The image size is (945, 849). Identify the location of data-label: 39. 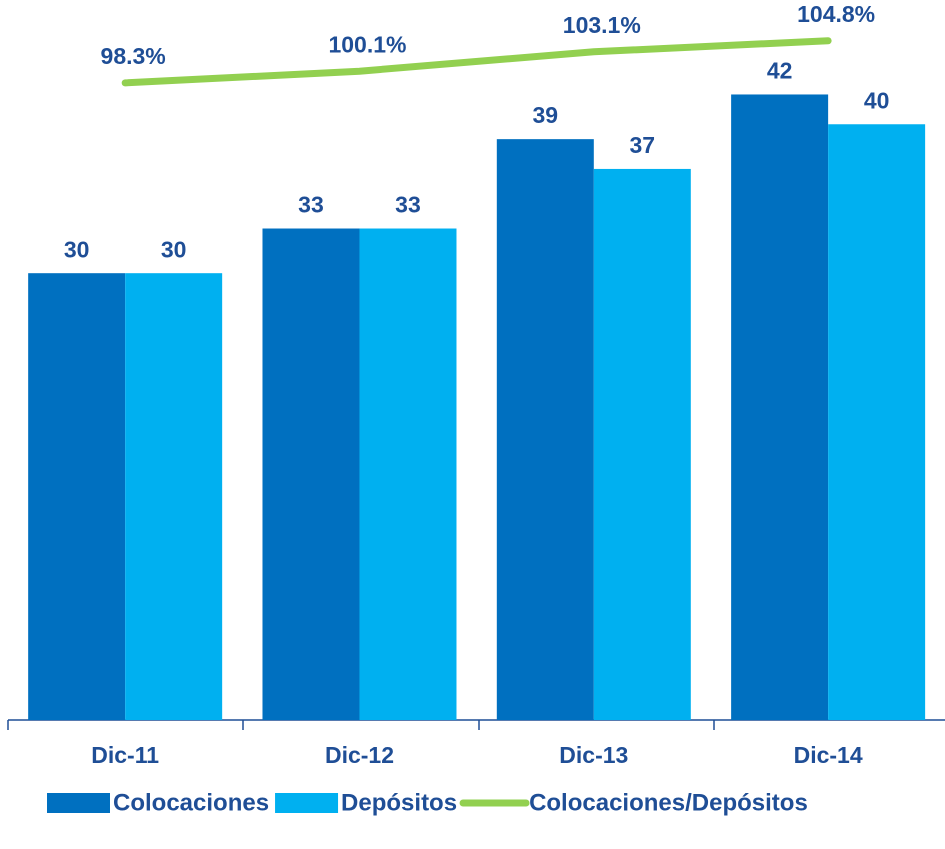
(546, 115).